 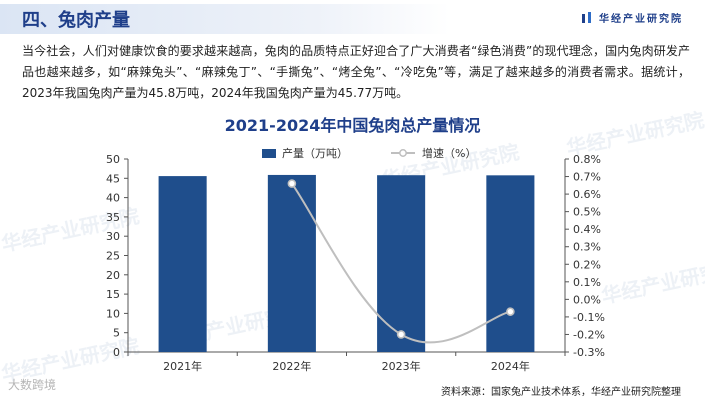 What do you see at coordinates (76, 20) in the screenshot?
I see `page-title: 四、兔肉产量` at bounding box center [76, 20].